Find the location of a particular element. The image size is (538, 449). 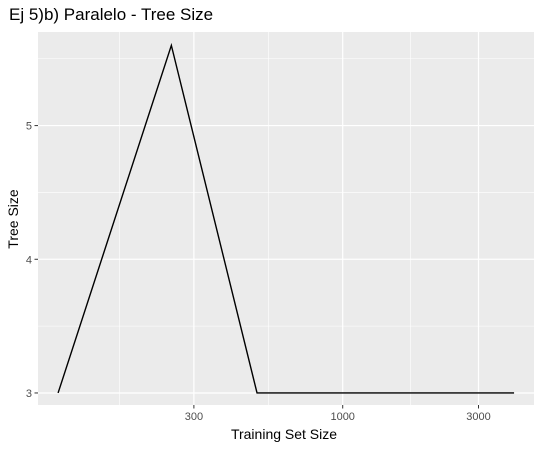

chart-title: Ej 5)b) Paralelo - Tree Size is located at coordinates (111, 14).